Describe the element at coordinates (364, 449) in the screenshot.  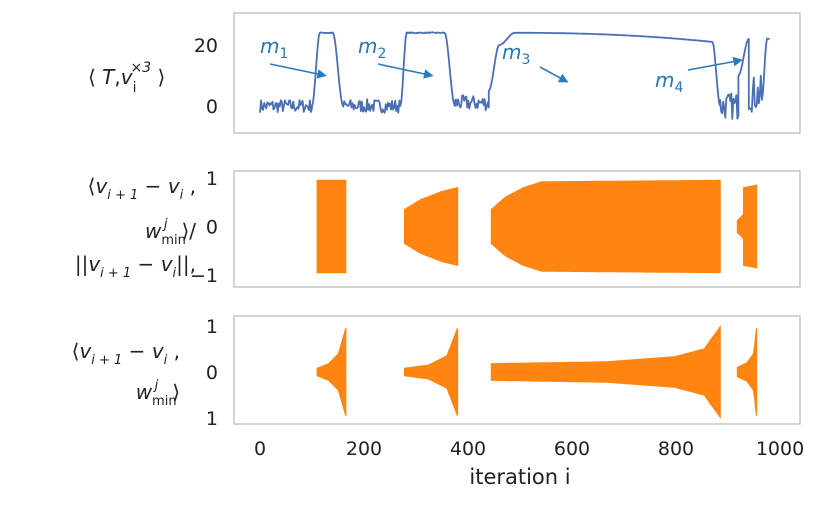
I see `xtick-label: 200` at that location.